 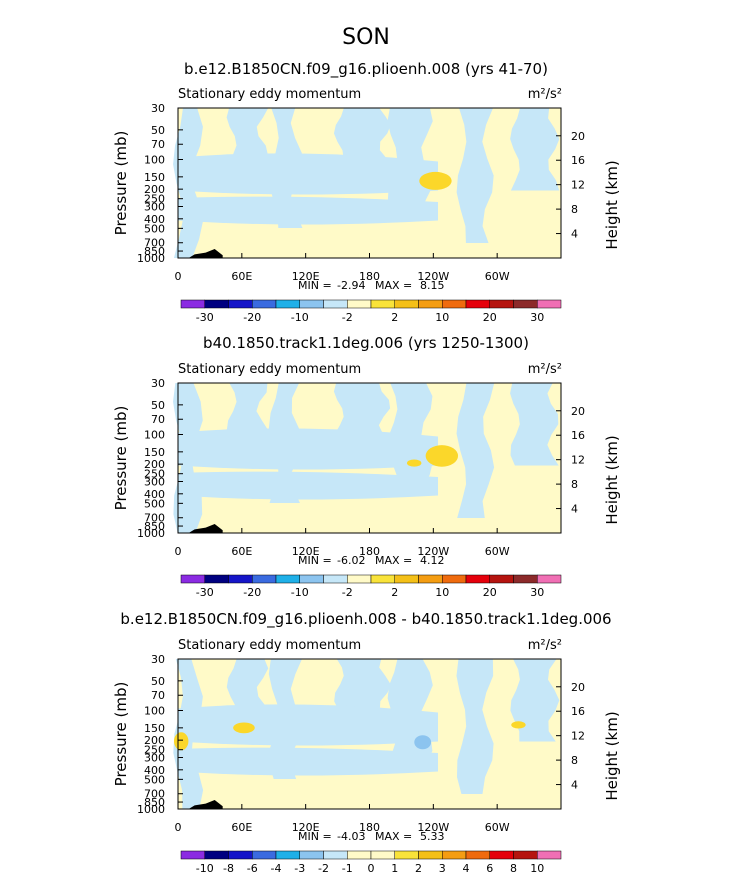 I want to click on min-value: -2.94, so click(x=351, y=285).